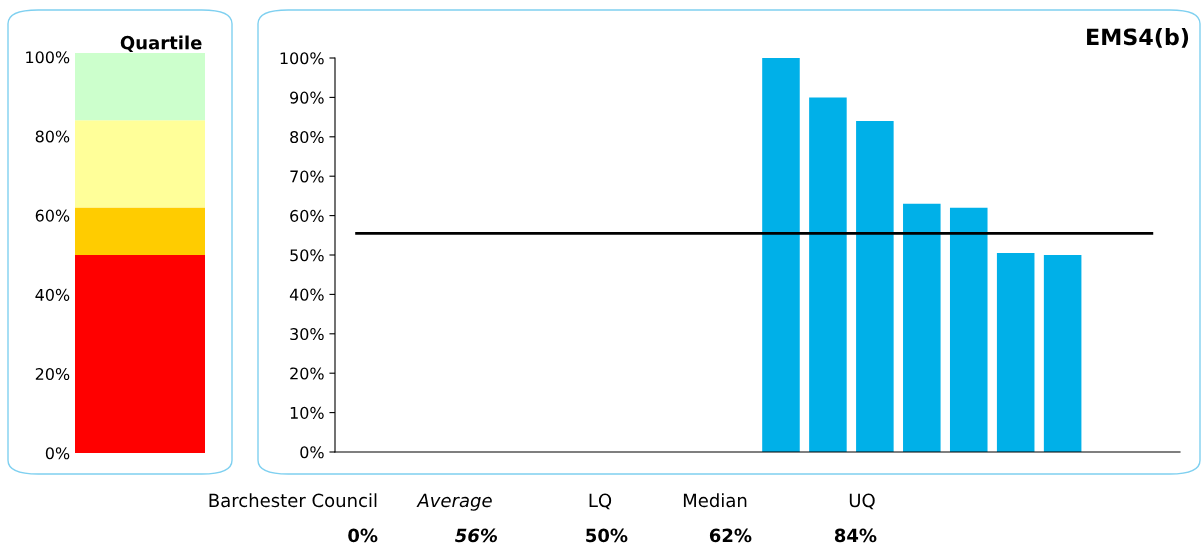 The width and height of the screenshot is (1203, 552). What do you see at coordinates (161, 43) in the screenshot?
I see `chart-title: Quartile` at bounding box center [161, 43].